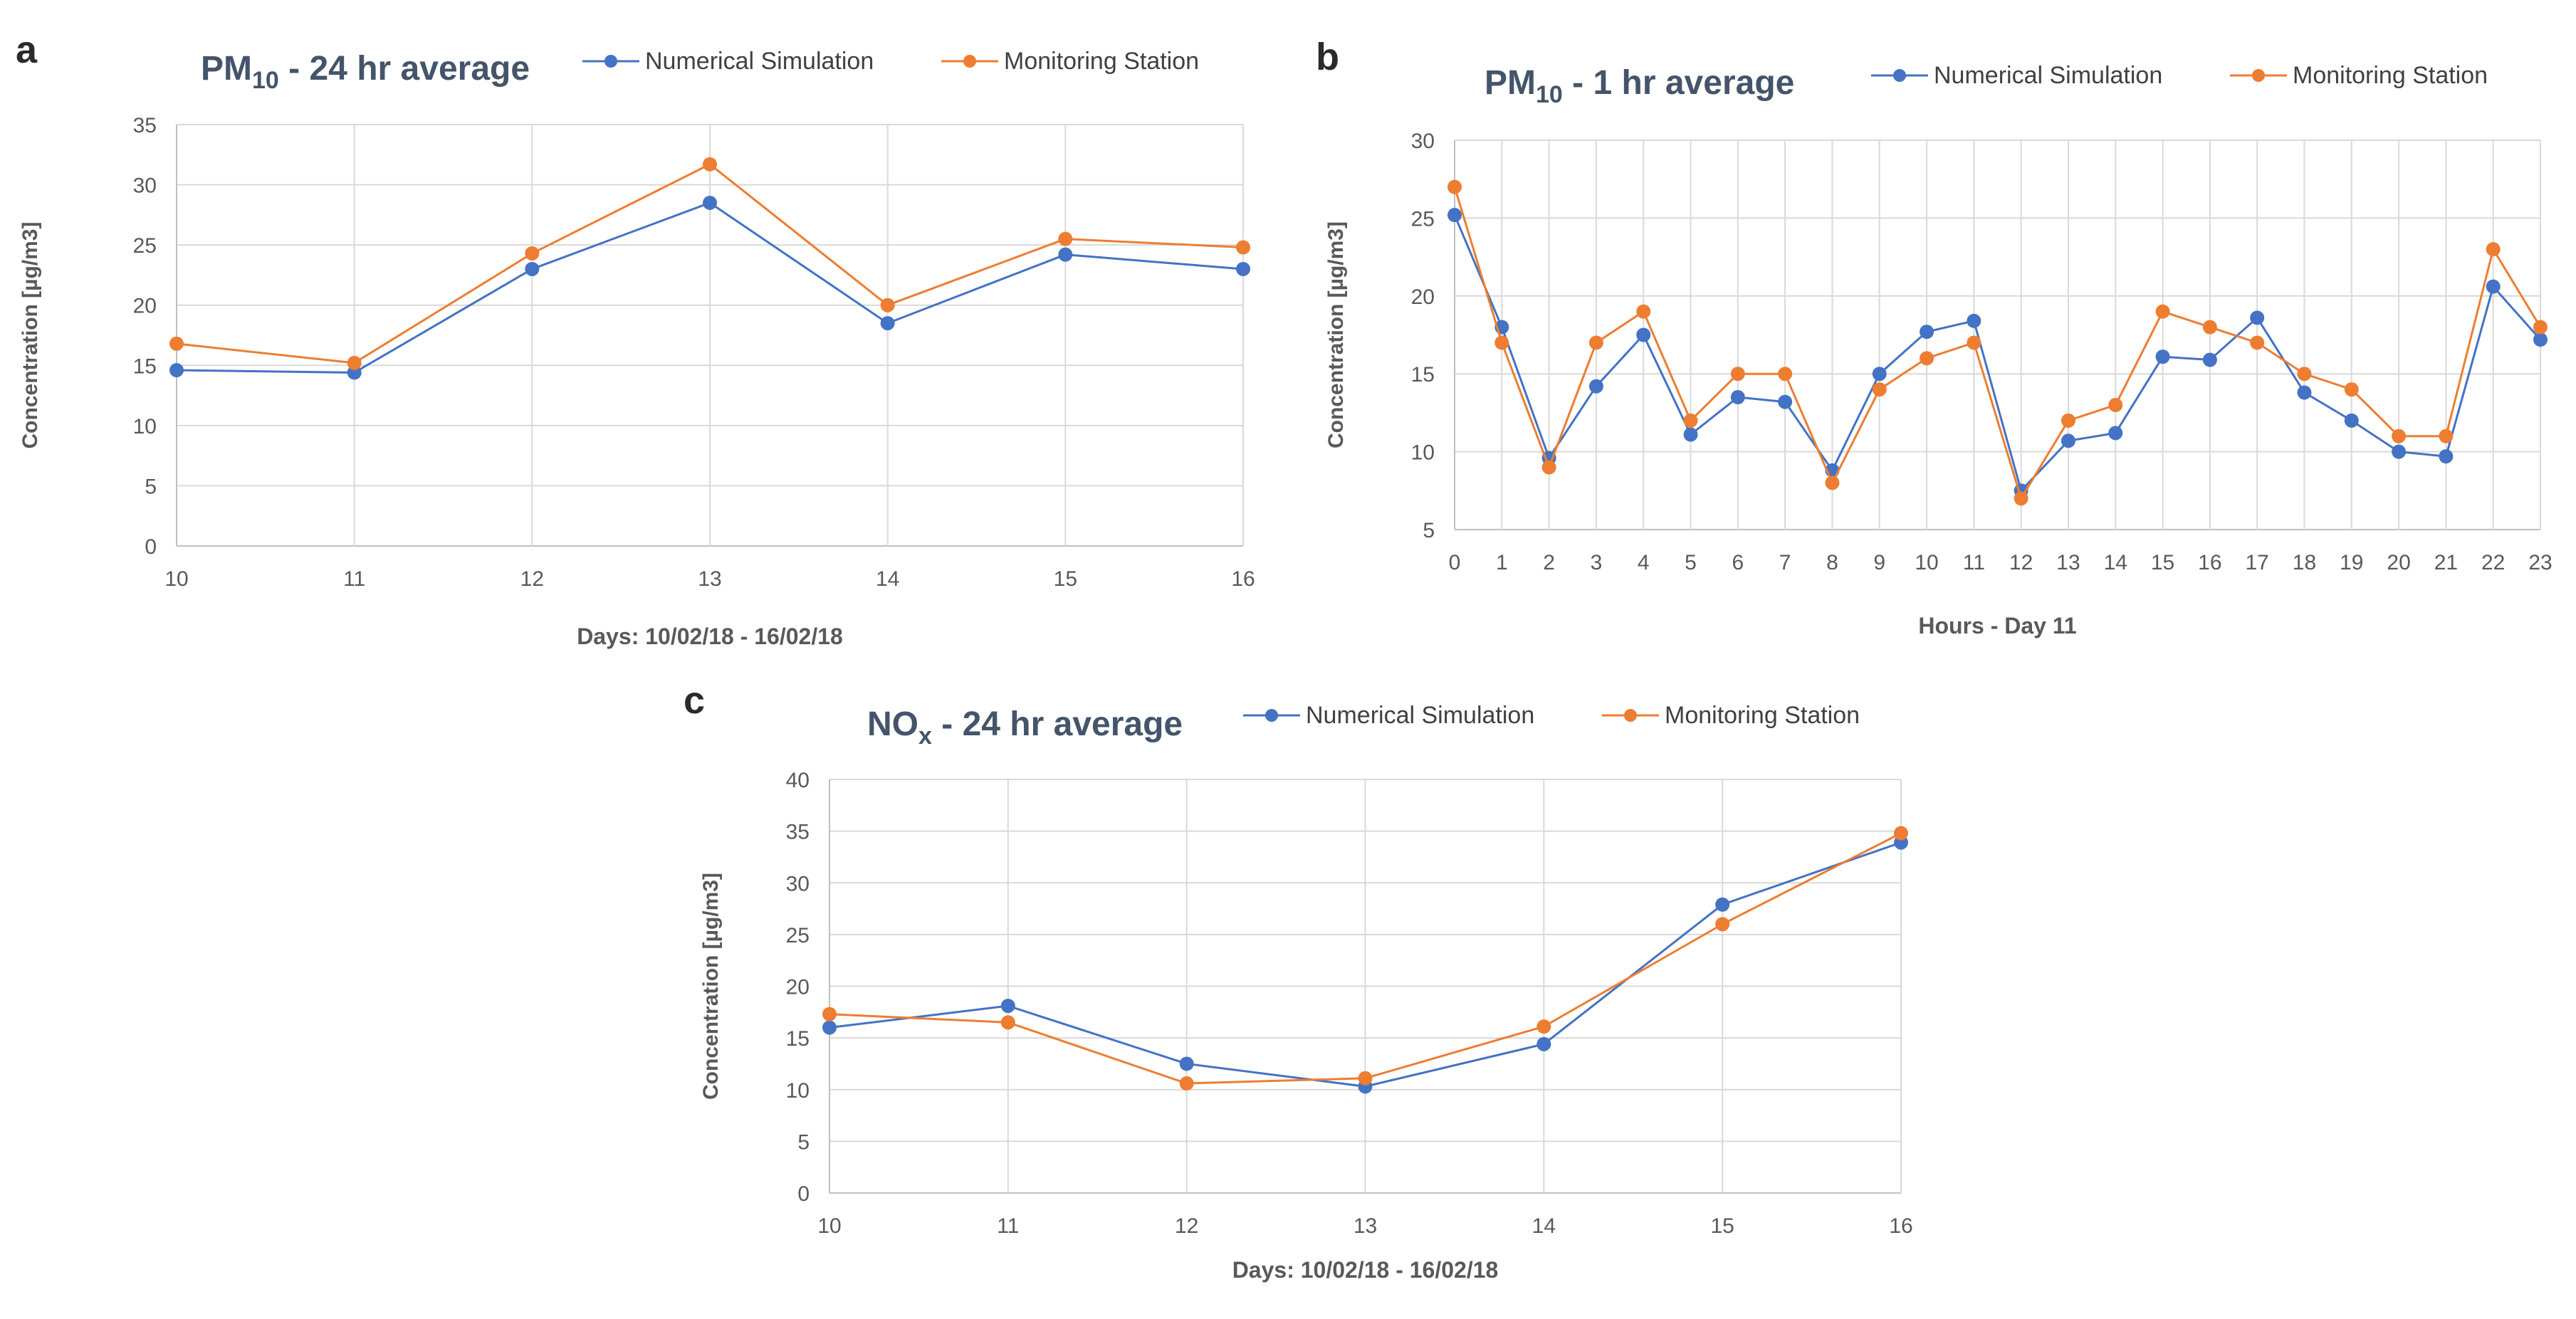 The width and height of the screenshot is (2576, 1319). I want to click on x-tick-label: 0, so click(1455, 562).